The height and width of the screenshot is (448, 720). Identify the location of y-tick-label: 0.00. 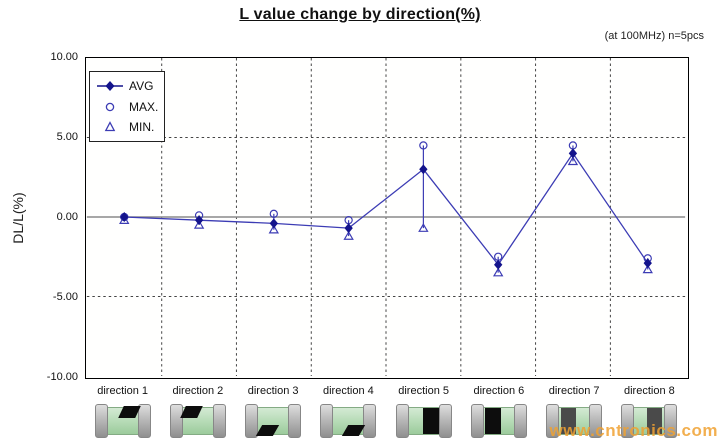
(67, 217).